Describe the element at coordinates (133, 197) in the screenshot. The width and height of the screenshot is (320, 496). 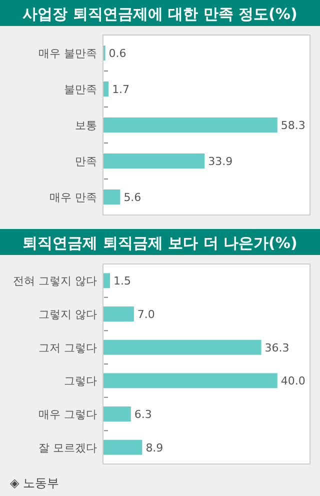
I see `data-label: 5.6` at that location.